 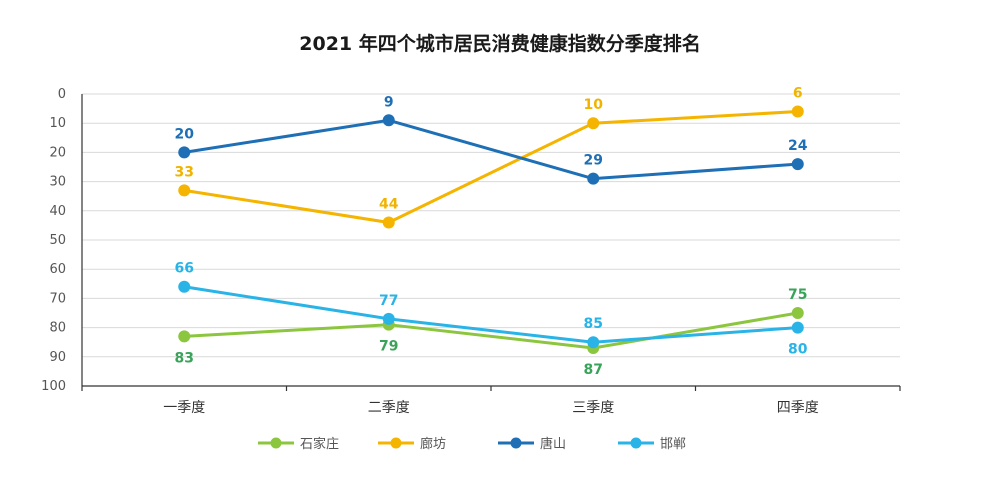 What do you see at coordinates (57, 328) in the screenshot?
I see `y-tick-label: 80` at bounding box center [57, 328].